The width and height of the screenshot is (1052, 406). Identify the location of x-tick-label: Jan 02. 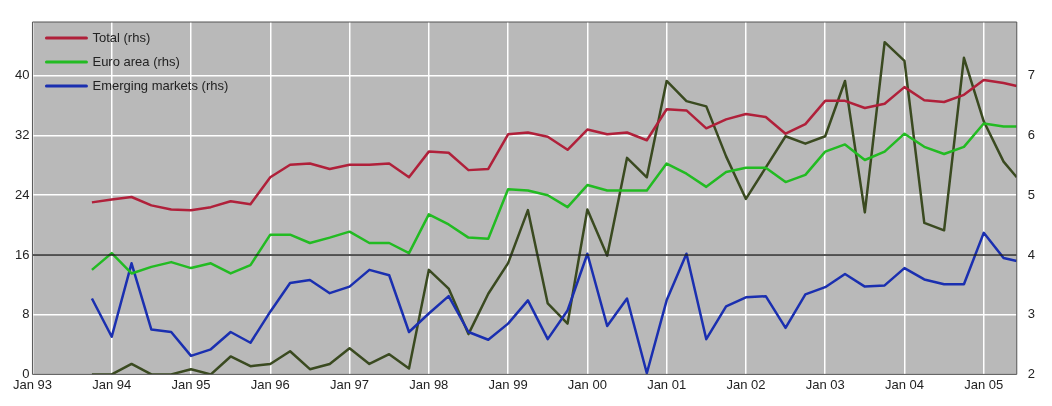
(746, 384).